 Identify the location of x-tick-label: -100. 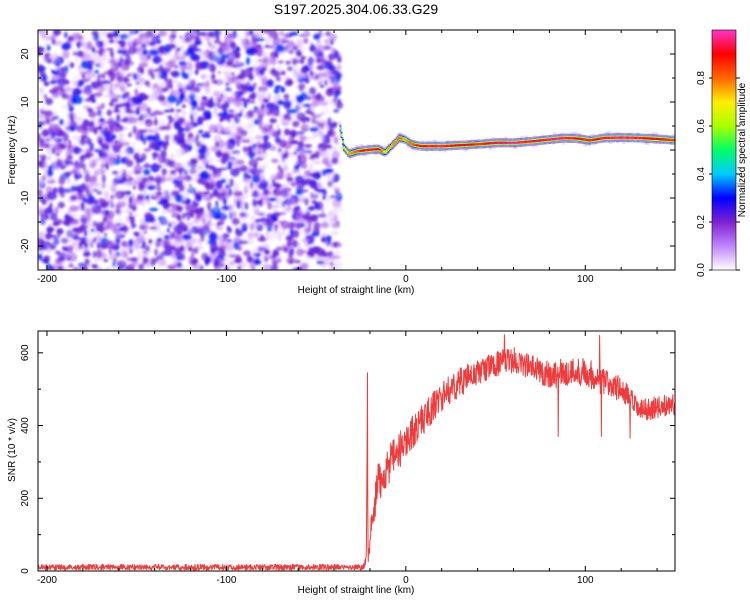
(226, 279).